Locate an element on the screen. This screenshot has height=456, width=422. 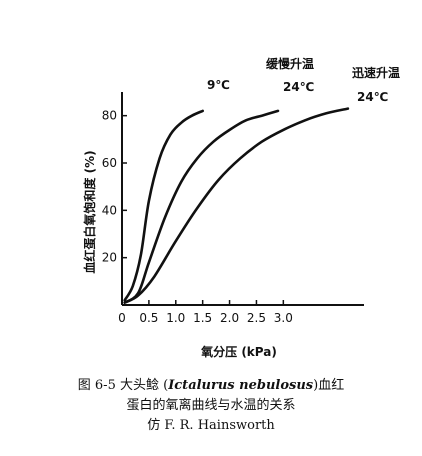
y-ticks: 20 40 60 80 is located at coordinates (114, 187).